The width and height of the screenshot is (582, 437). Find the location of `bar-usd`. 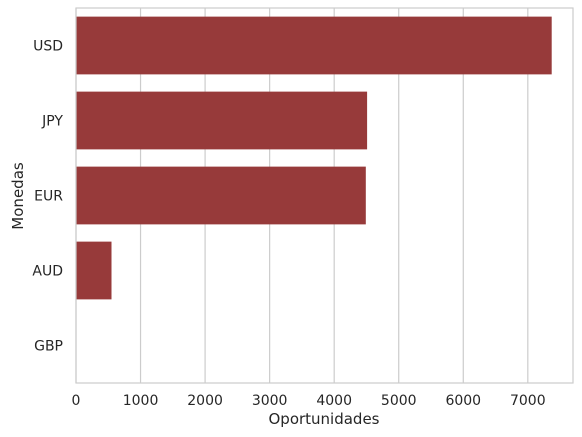

bar-usd is located at coordinates (314, 45).